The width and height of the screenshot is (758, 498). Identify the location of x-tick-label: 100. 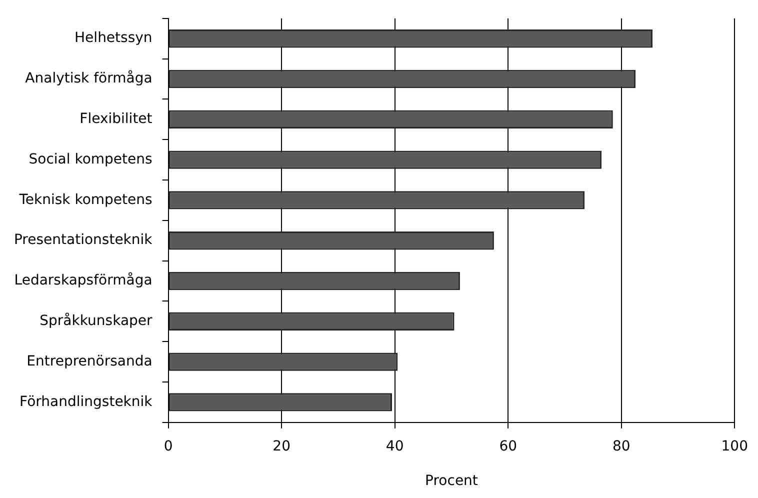
(734, 446).